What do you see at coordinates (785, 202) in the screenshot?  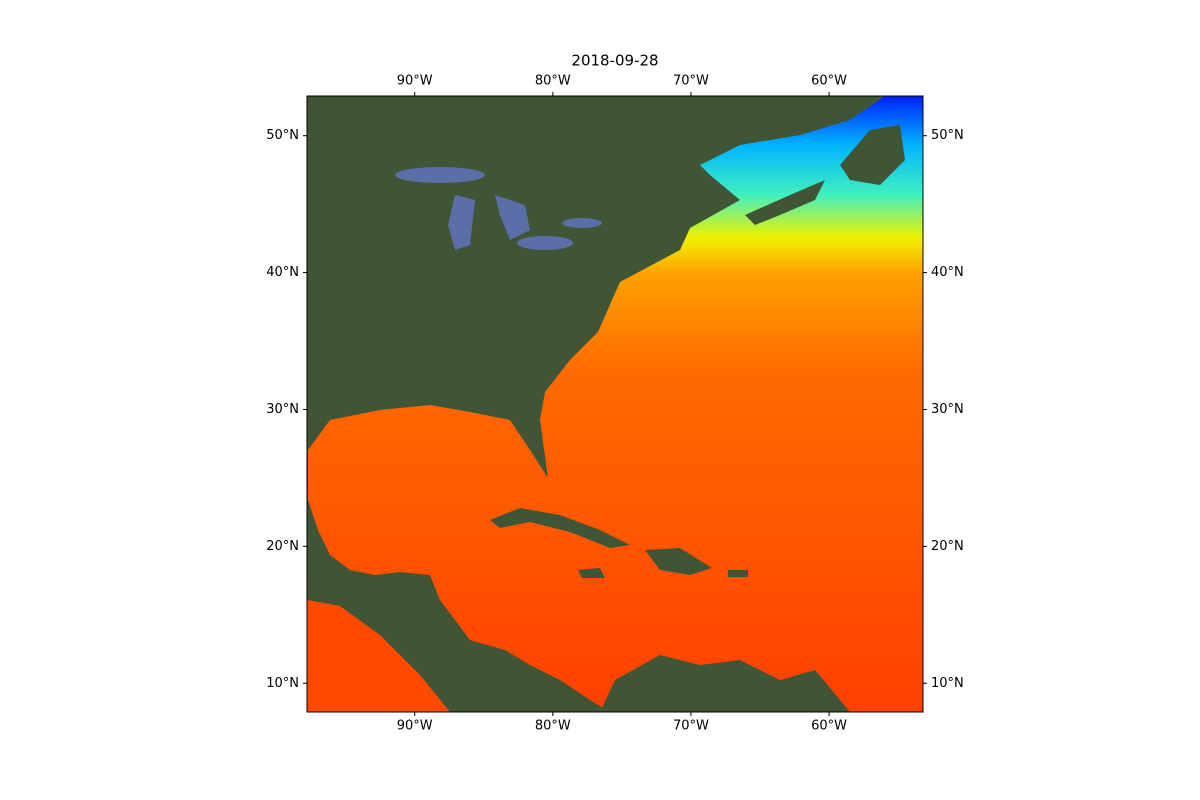 I see `nova-scotia` at bounding box center [785, 202].